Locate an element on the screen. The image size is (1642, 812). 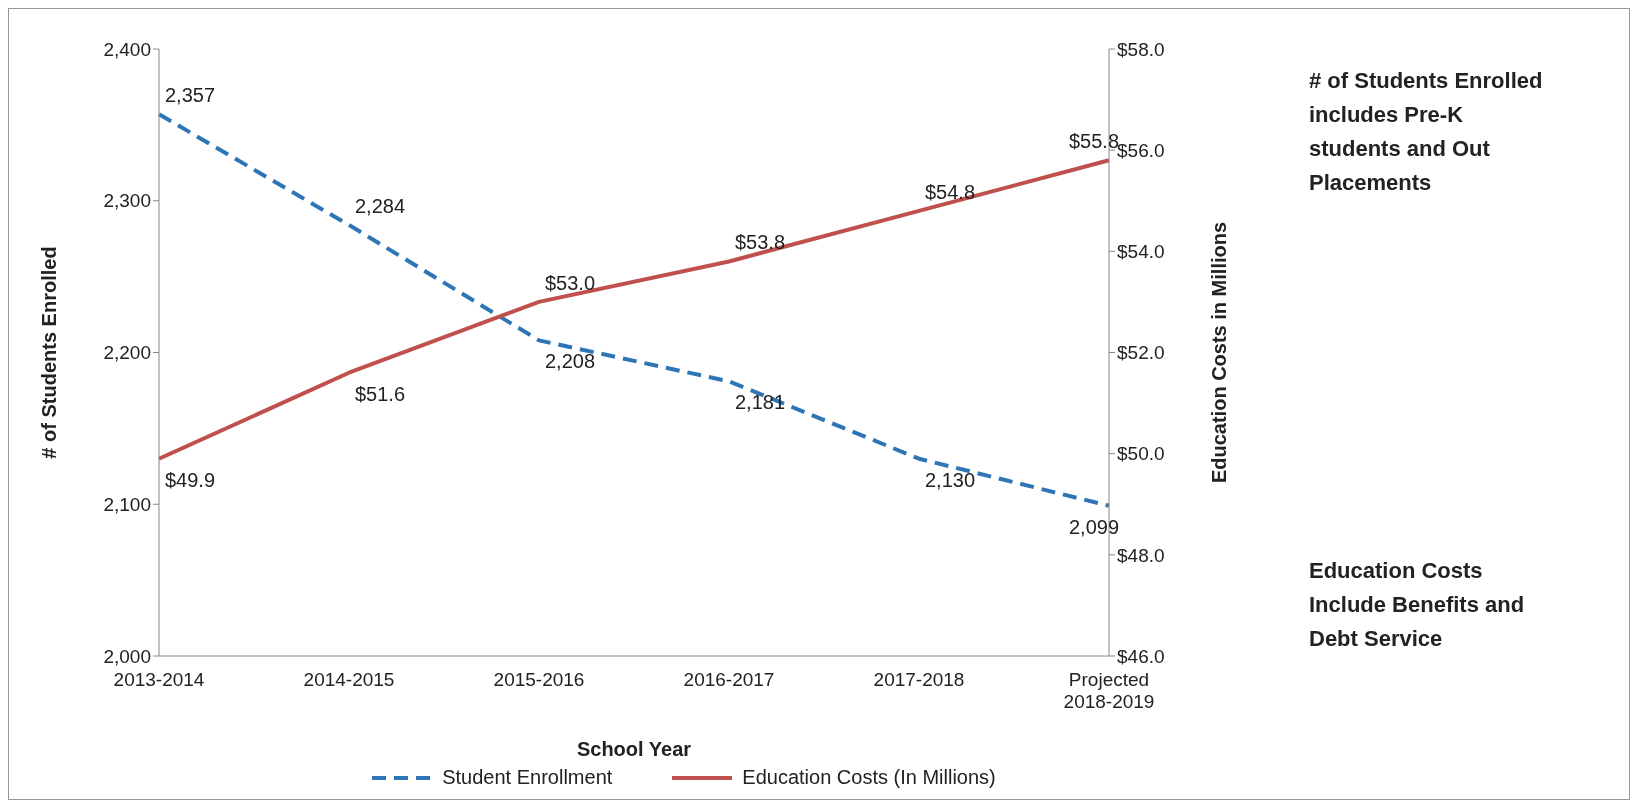
data-label: 2,357 is located at coordinates (190, 95).